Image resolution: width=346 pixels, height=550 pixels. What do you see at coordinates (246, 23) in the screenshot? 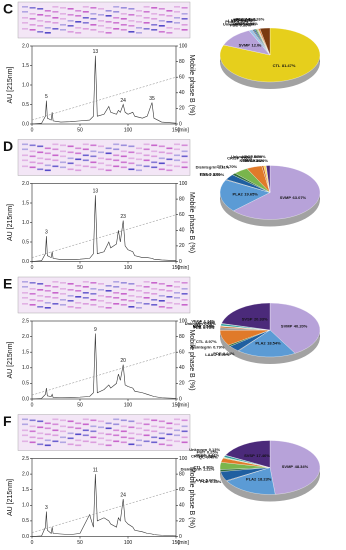
I see `slice-label: NGF 0.22%` at bounding box center [246, 23].